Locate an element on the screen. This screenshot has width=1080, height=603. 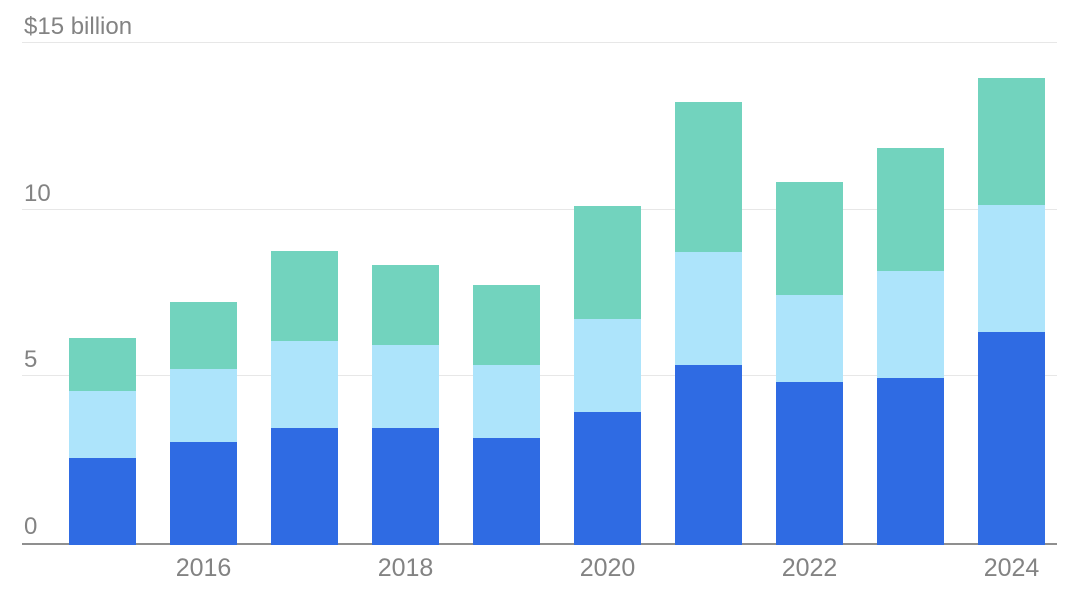
bar-2016-segment-teal is located at coordinates (203, 335).